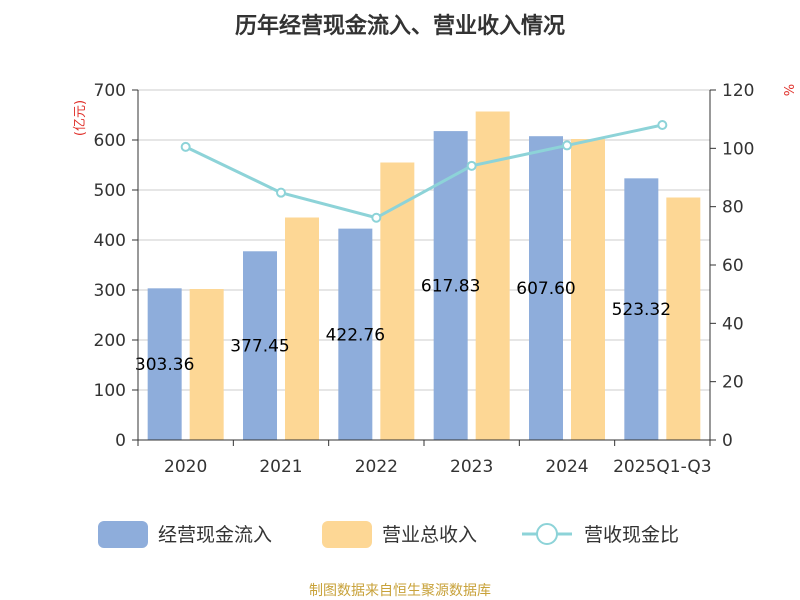  What do you see at coordinates (733, 324) in the screenshot?
I see `right-tick-label: 40` at bounding box center [733, 324].